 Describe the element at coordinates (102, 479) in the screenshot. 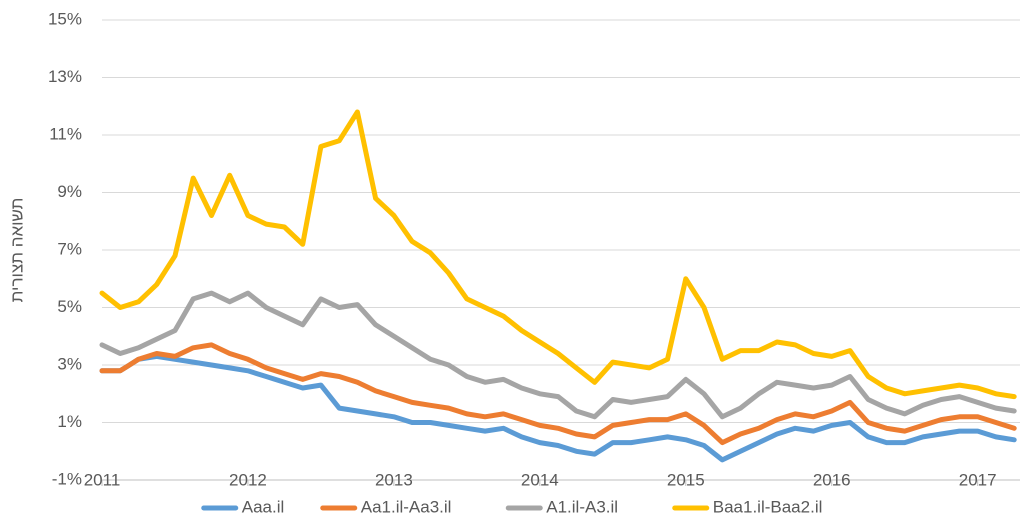

I see `x-tick-label: 2011` at that location.